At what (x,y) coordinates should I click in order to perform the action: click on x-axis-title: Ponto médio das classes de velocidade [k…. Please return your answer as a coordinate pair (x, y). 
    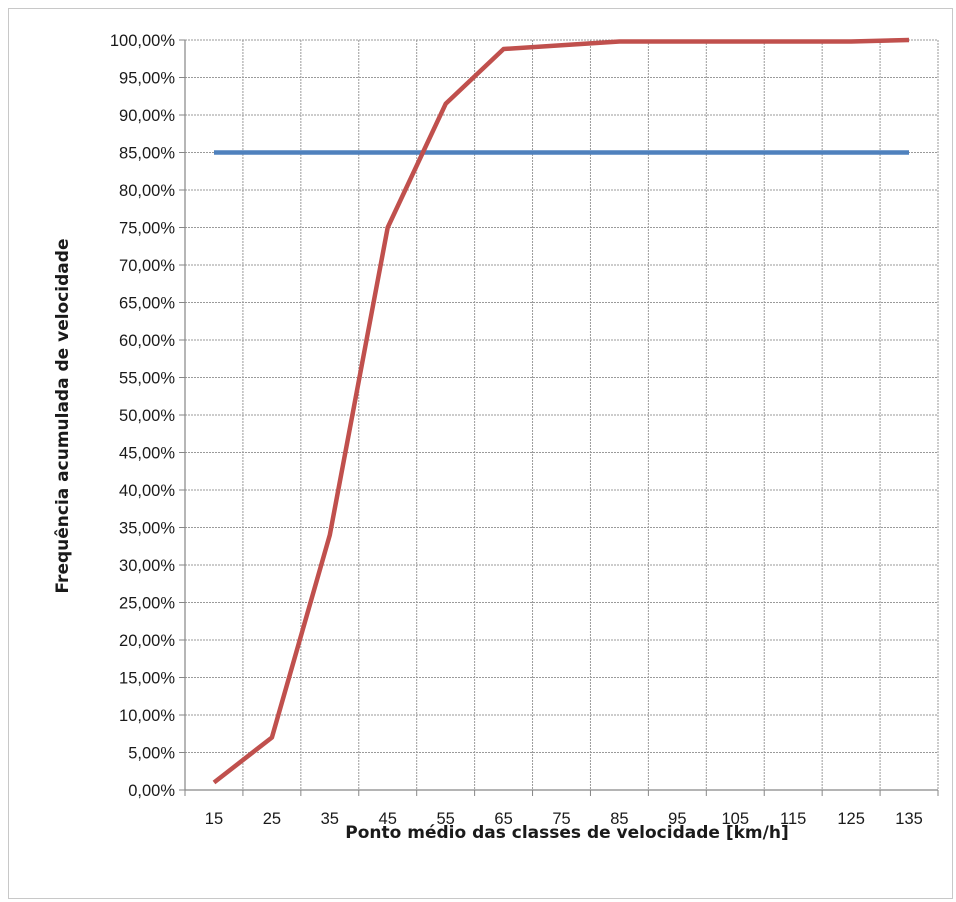
    Looking at the image, I should click on (566, 833).